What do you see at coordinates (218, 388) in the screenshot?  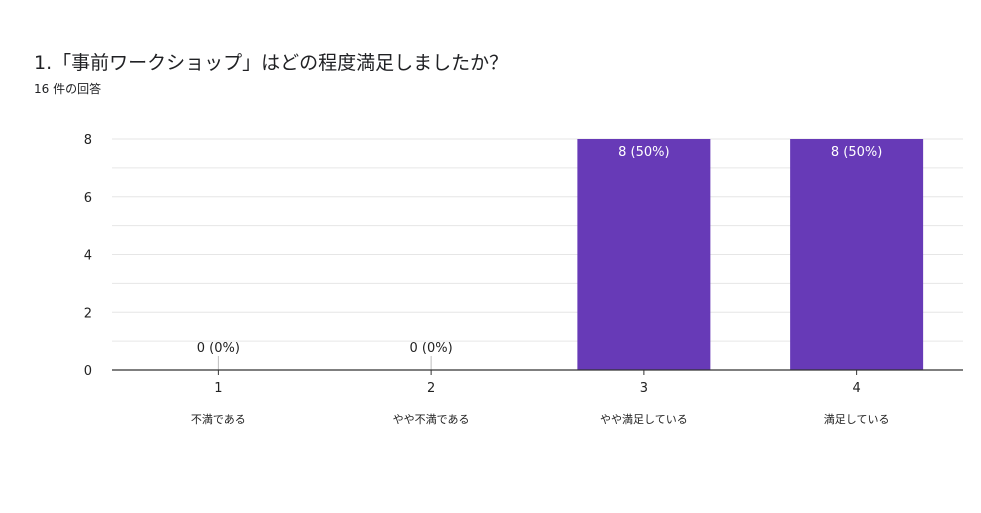 I see `x-tick-label: 1` at bounding box center [218, 388].